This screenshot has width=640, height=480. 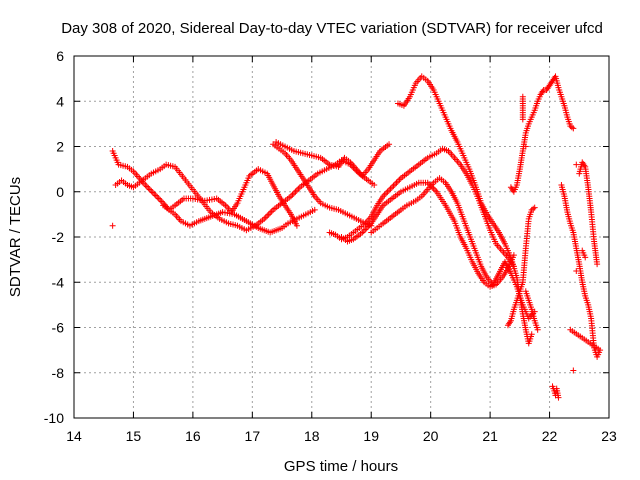 What do you see at coordinates (193, 436) in the screenshot?
I see `x-tick-label: 16` at bounding box center [193, 436].